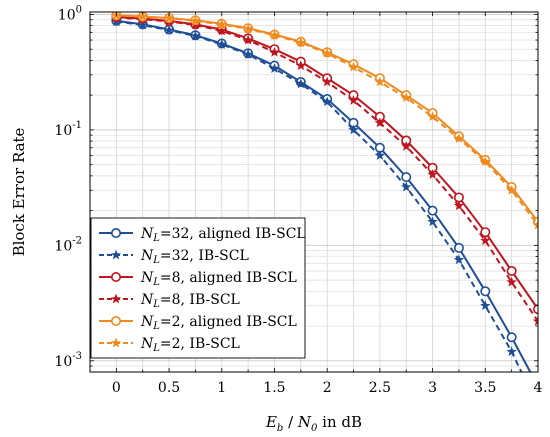 This screenshot has height=437, width=550. I want to click on y-tick-label: 10⁰, so click(70, 13).